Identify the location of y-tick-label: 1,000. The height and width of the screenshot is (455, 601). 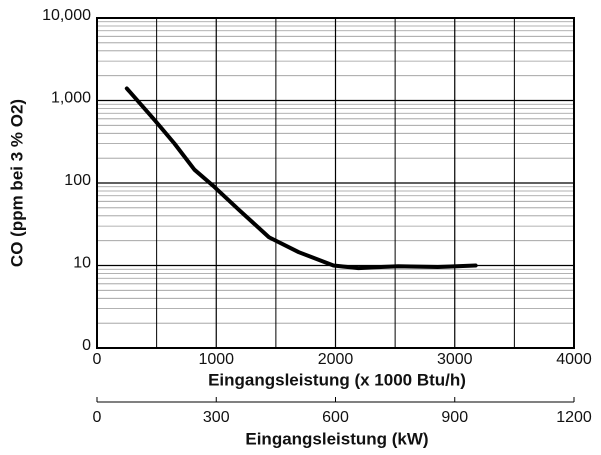
(71, 98).